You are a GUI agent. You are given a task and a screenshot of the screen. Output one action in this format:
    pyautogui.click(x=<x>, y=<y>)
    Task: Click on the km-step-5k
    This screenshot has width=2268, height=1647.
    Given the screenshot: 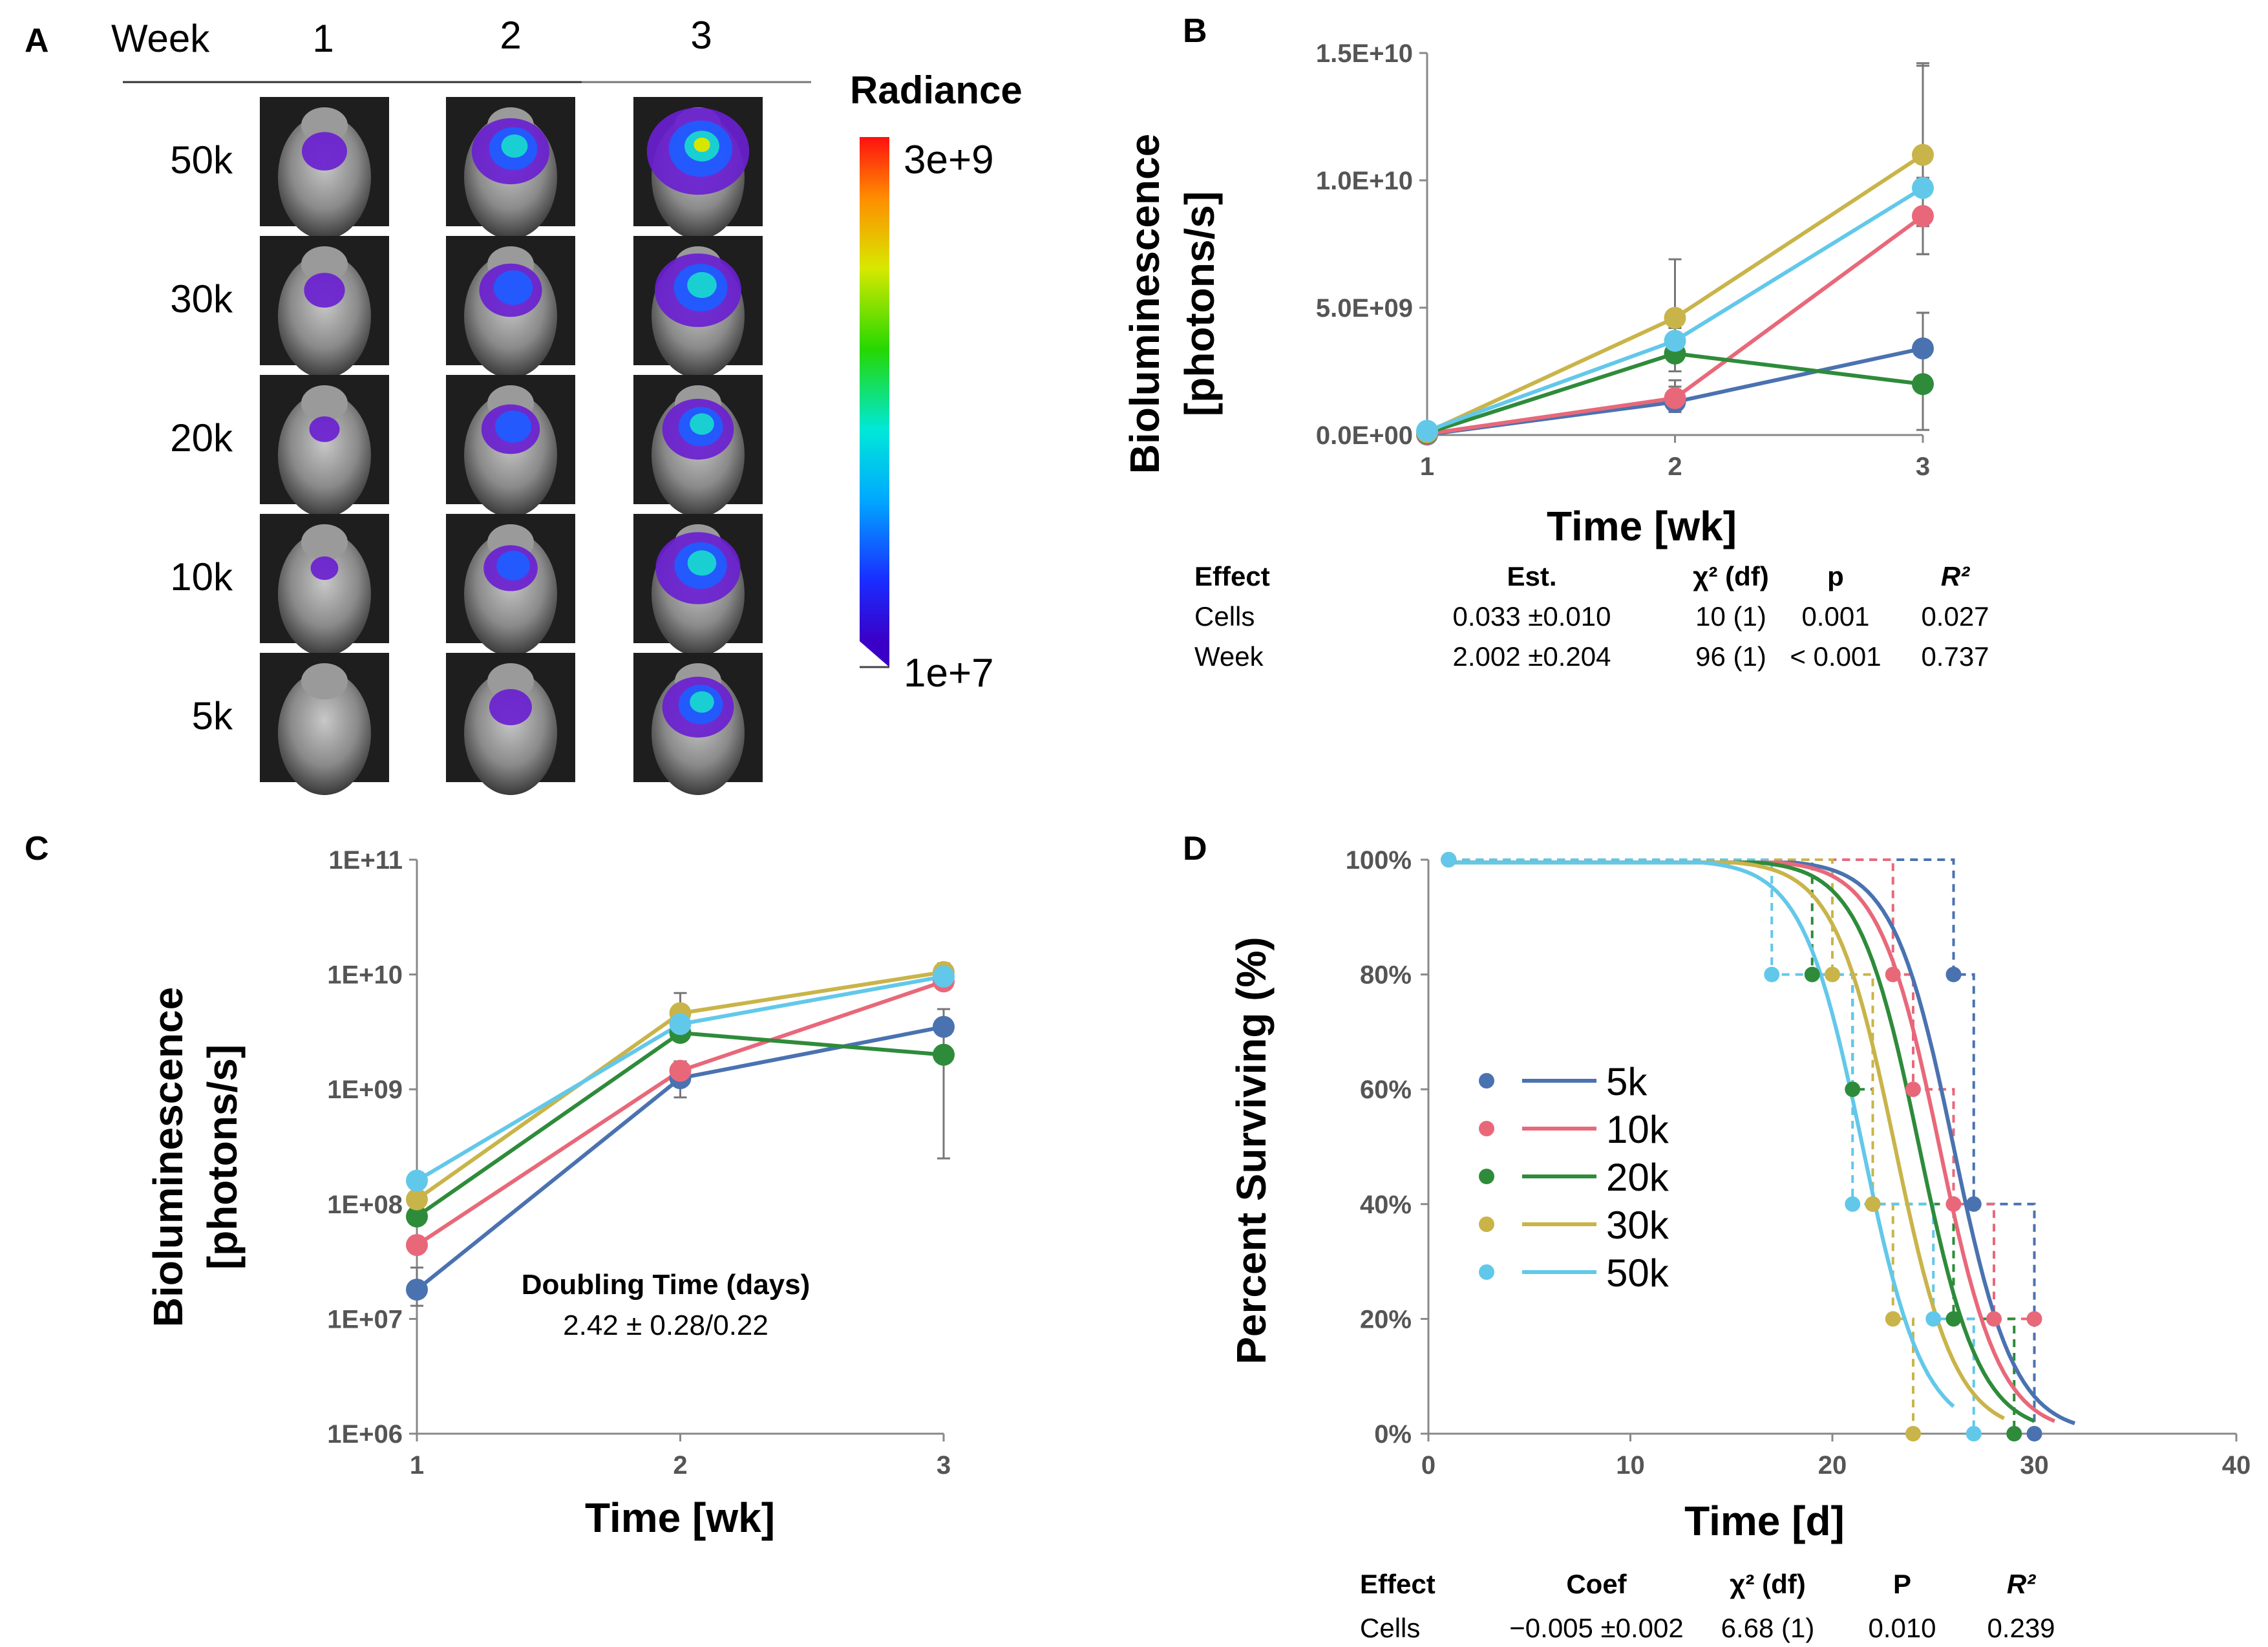 What is the action you would take?
    pyautogui.click(x=1742, y=1146)
    